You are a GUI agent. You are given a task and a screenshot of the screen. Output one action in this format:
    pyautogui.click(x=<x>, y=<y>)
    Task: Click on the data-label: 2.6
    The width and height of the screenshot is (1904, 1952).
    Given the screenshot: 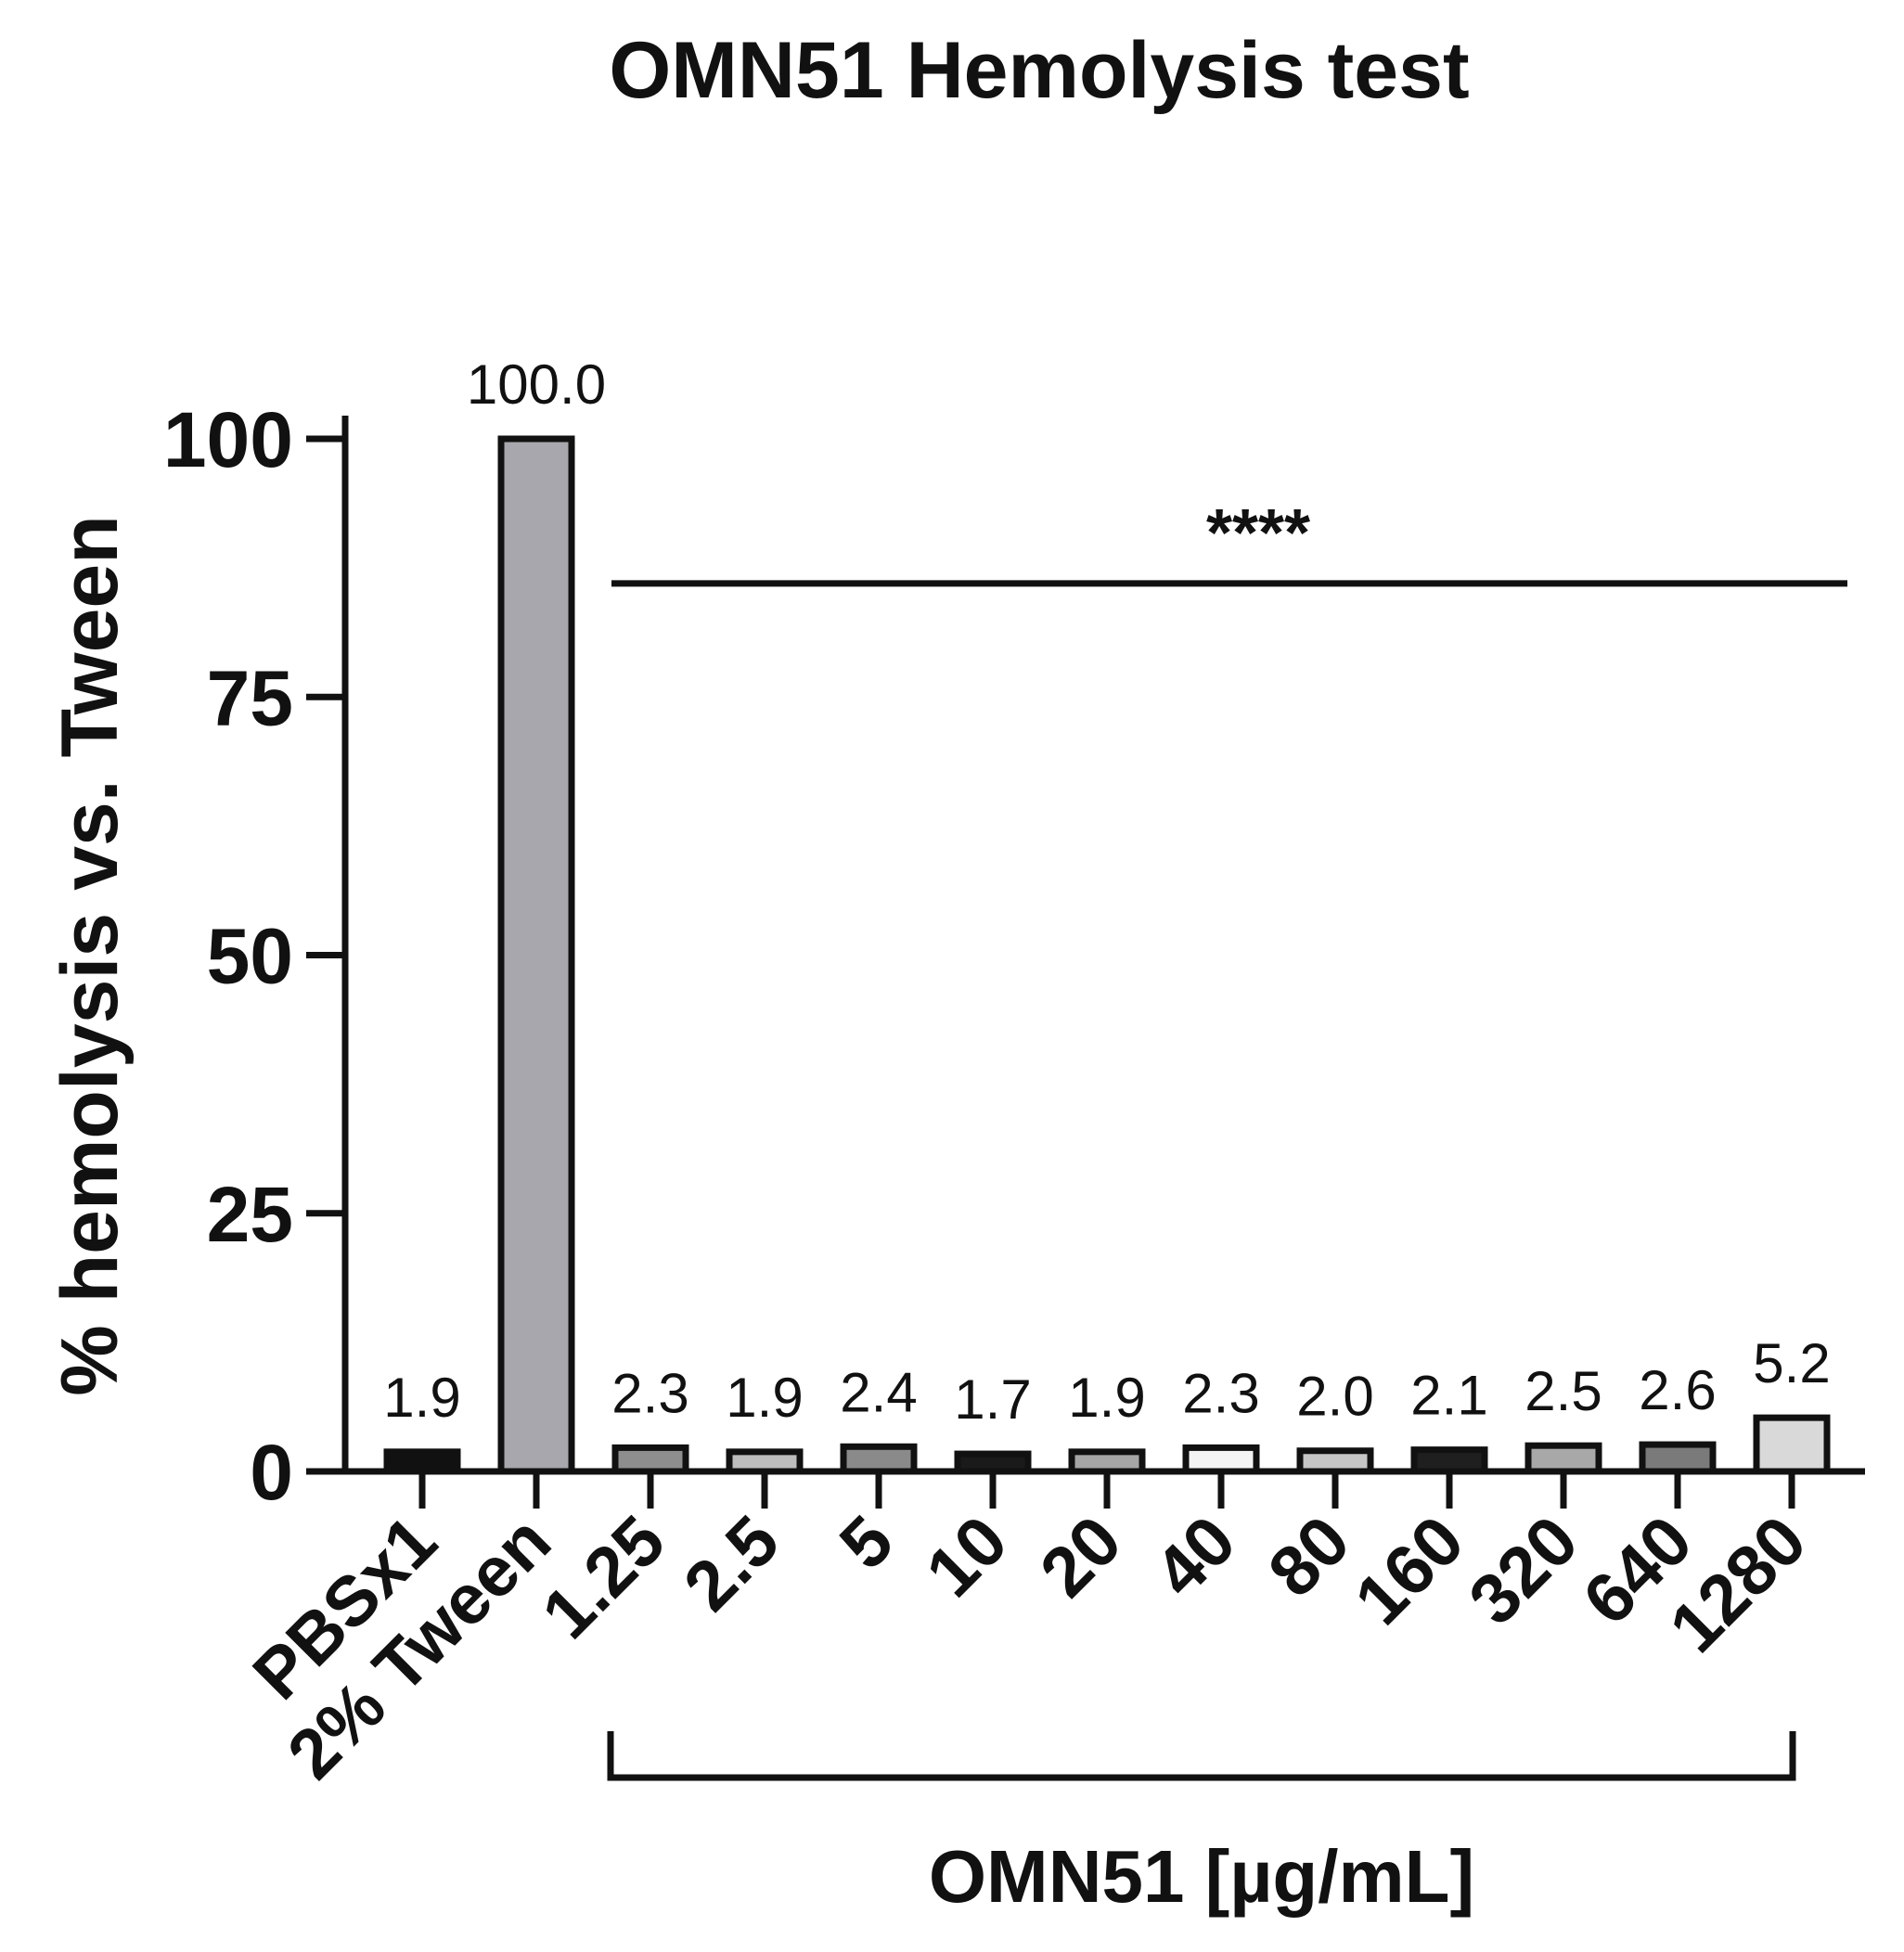 What is the action you would take?
    pyautogui.click(x=1677, y=1390)
    